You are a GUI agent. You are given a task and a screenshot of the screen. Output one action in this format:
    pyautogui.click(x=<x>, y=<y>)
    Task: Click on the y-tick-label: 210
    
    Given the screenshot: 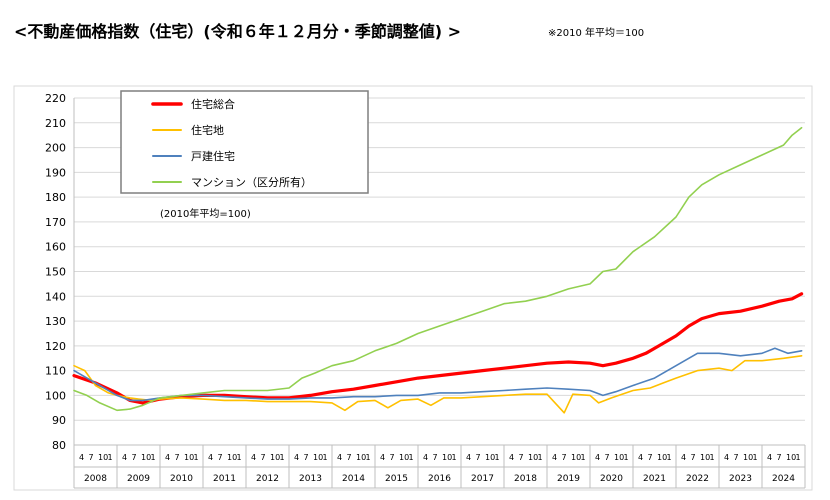 What is the action you would take?
    pyautogui.click(x=55, y=123)
    